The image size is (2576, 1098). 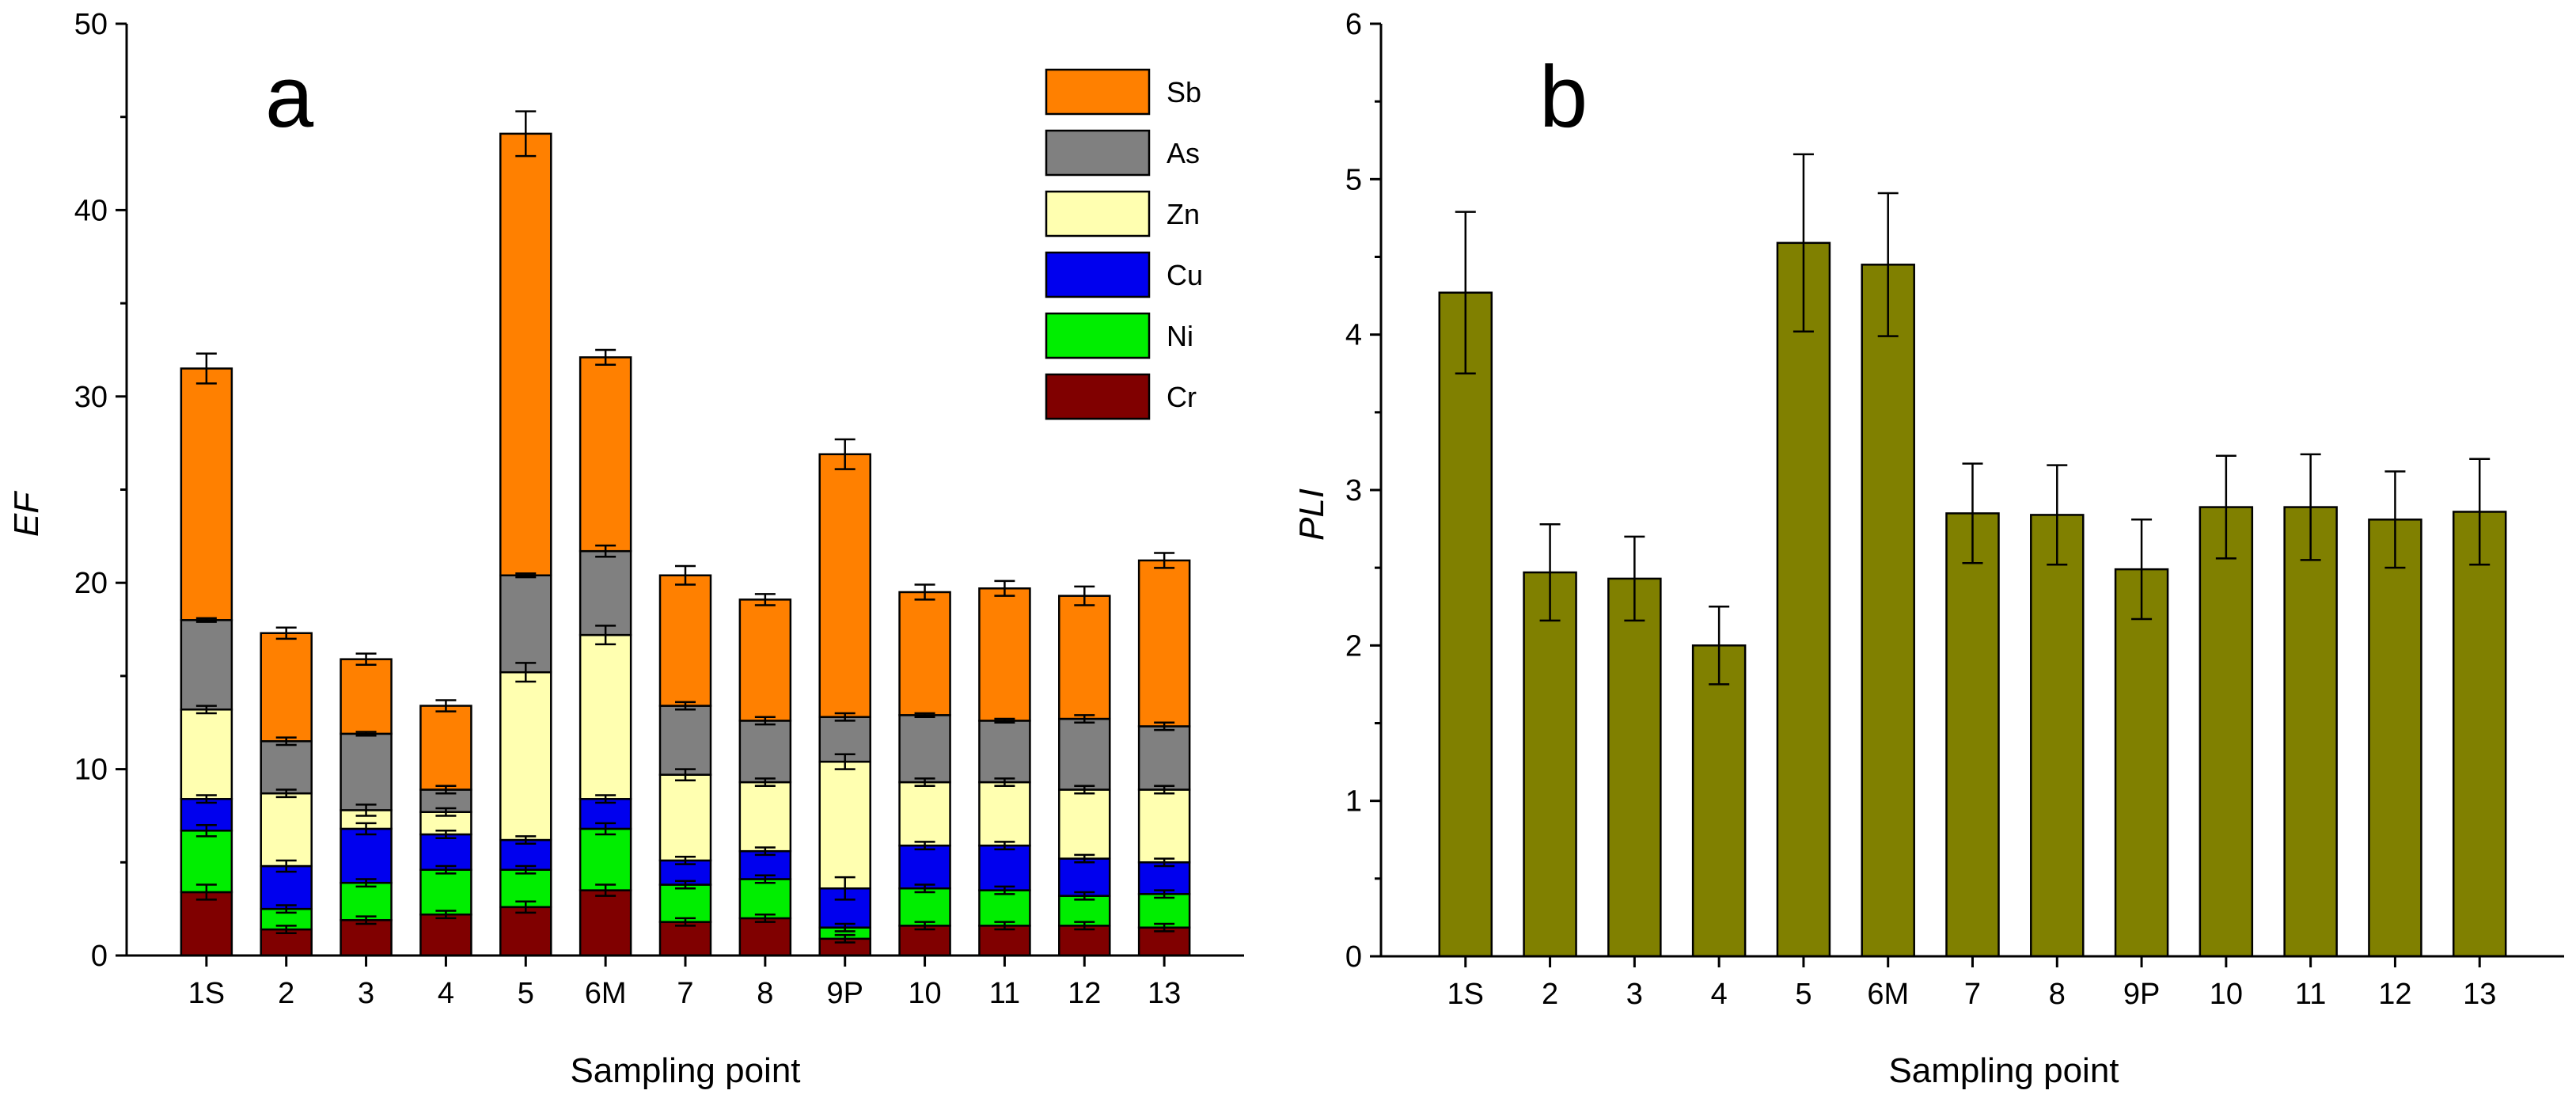 What do you see at coordinates (765, 993) in the screenshot?
I see `x-tick-label-8: 8` at bounding box center [765, 993].